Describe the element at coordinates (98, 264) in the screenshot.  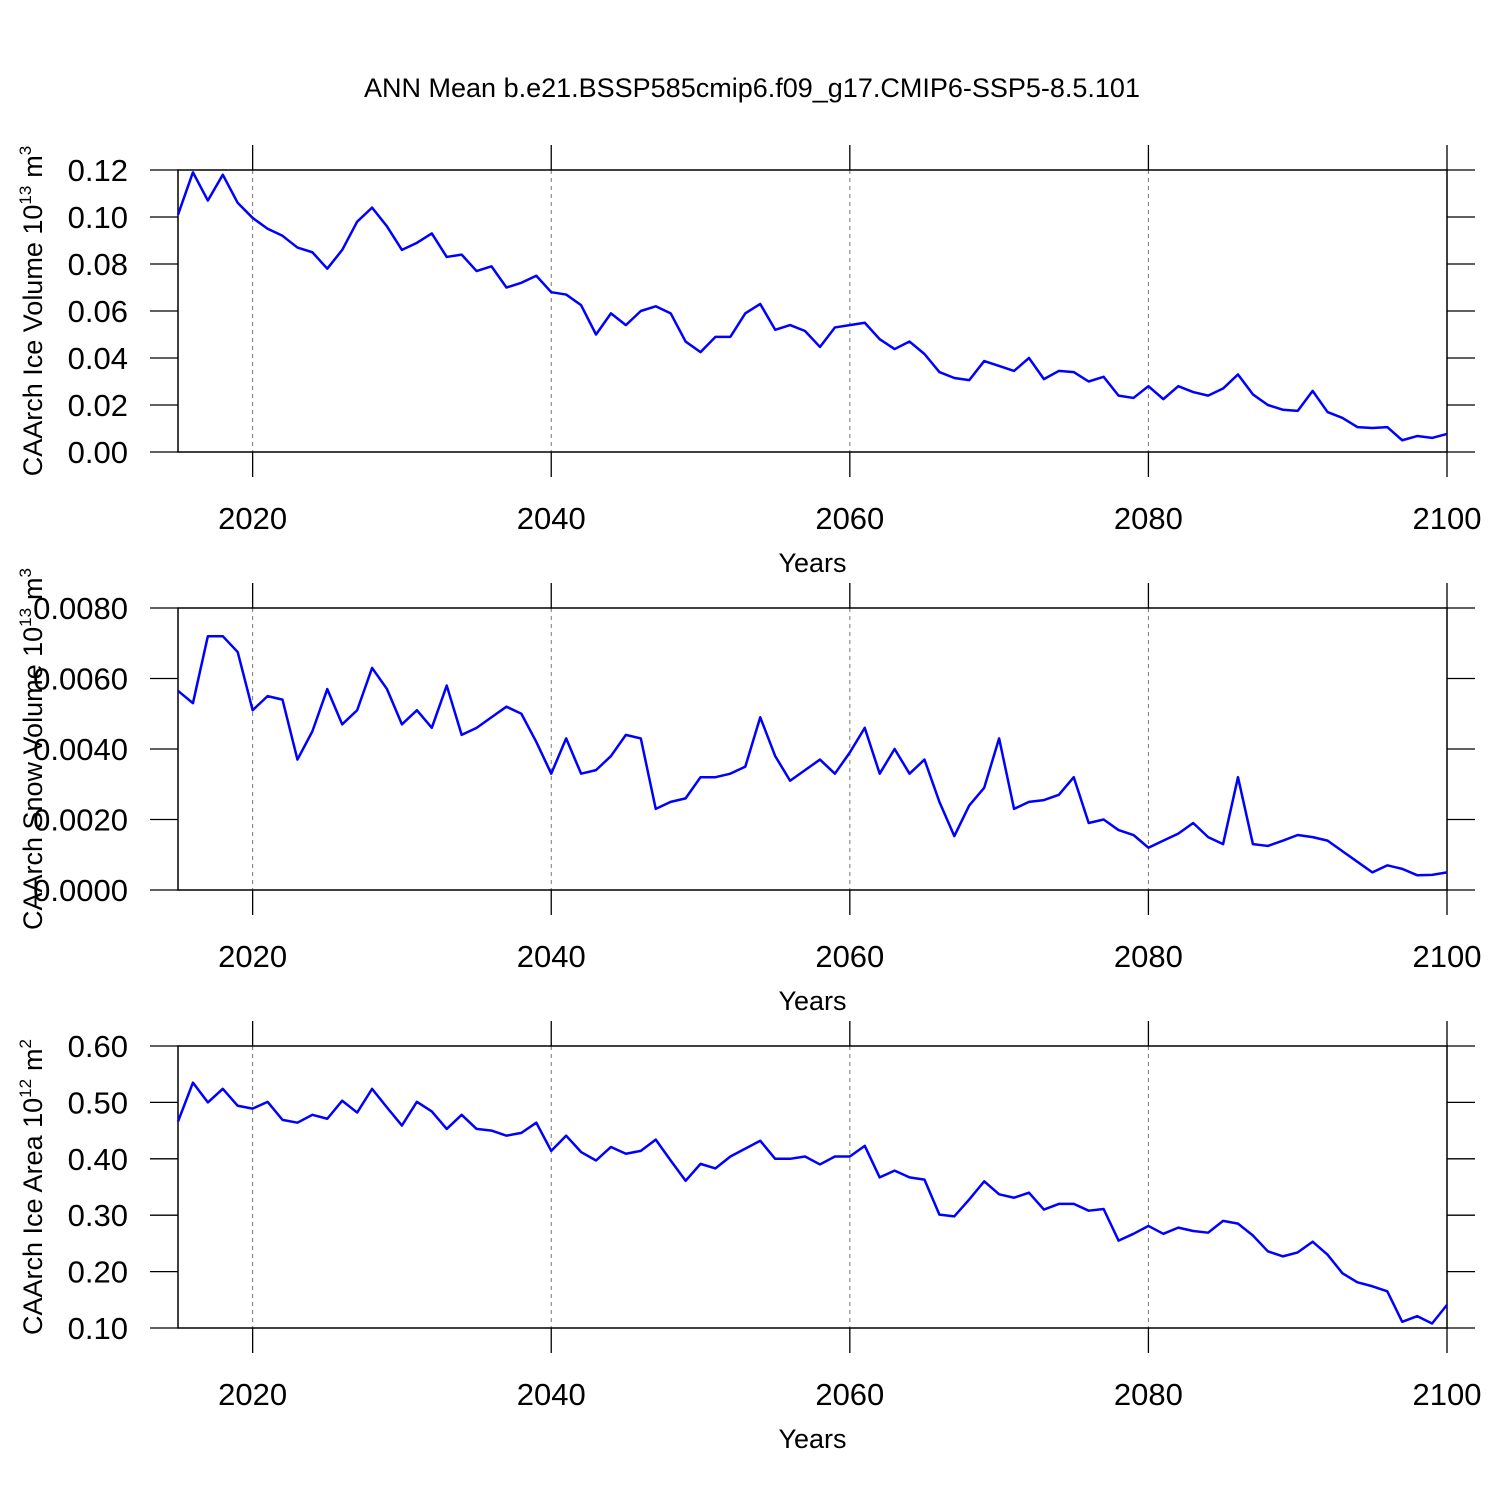
I see `y-tick-label: 0.08` at that location.